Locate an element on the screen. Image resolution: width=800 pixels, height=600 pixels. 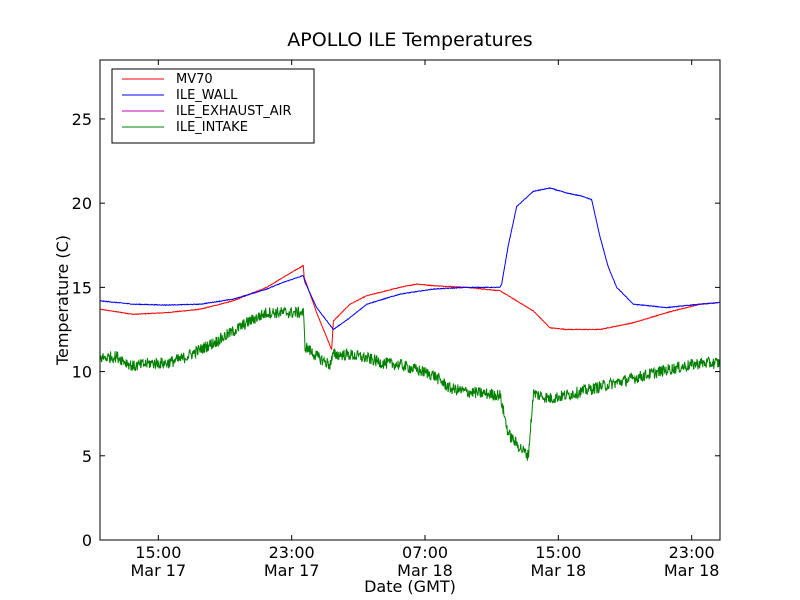
legend-box is located at coordinates (213, 106).